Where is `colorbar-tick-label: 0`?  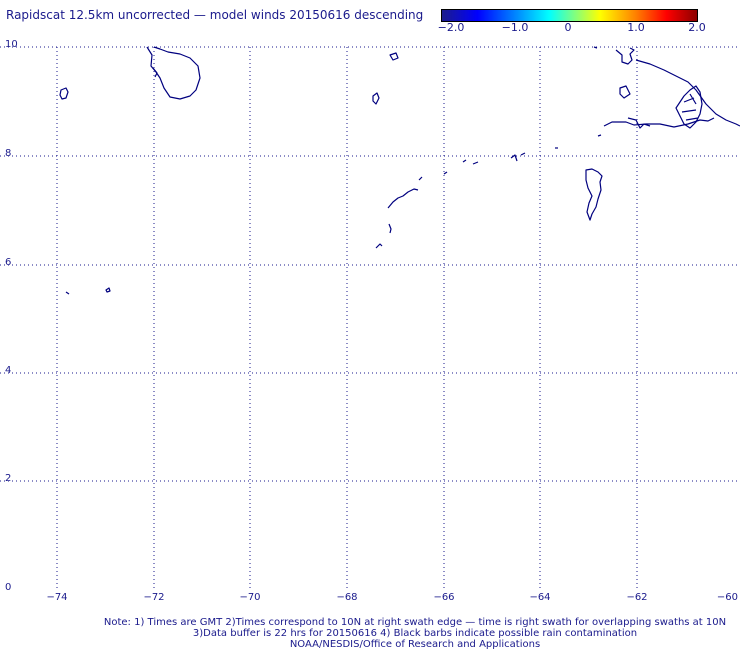 colorbar-tick-label: 0 is located at coordinates (568, 27).